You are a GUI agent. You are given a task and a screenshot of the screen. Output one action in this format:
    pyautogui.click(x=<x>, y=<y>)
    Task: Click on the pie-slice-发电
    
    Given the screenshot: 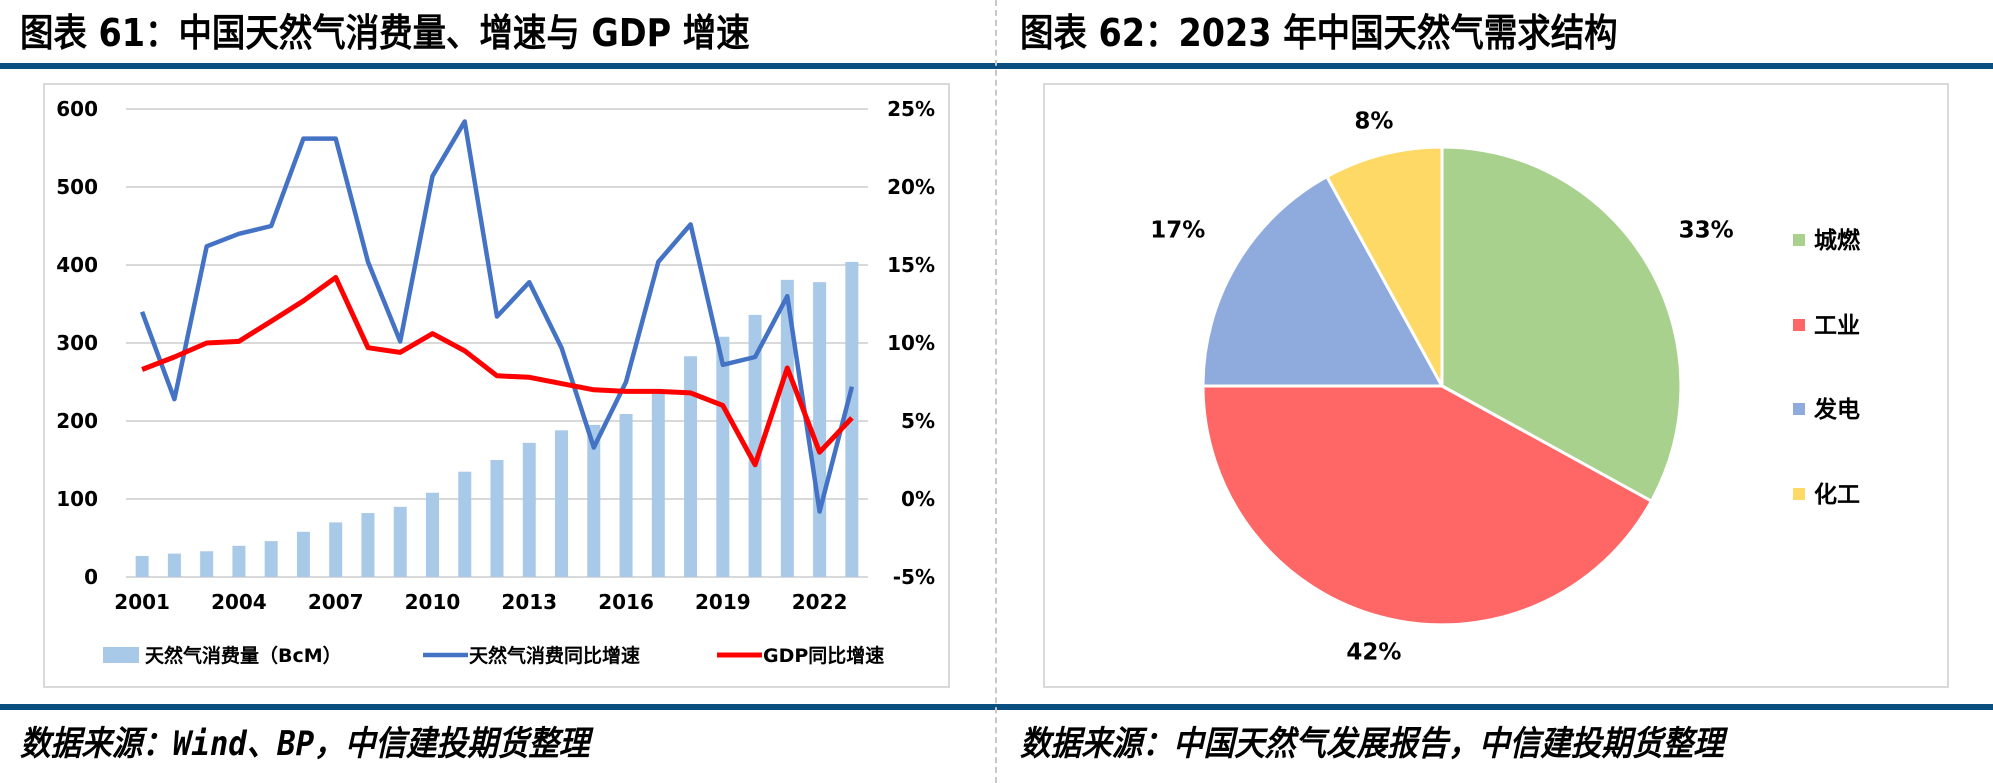 What is the action you would take?
    pyautogui.click(x=1323, y=281)
    